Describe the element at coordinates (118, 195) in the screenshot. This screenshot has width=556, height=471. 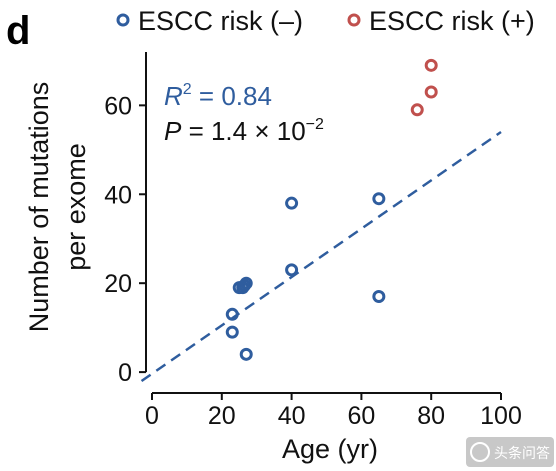
I see `y-tick-label: 40` at that location.